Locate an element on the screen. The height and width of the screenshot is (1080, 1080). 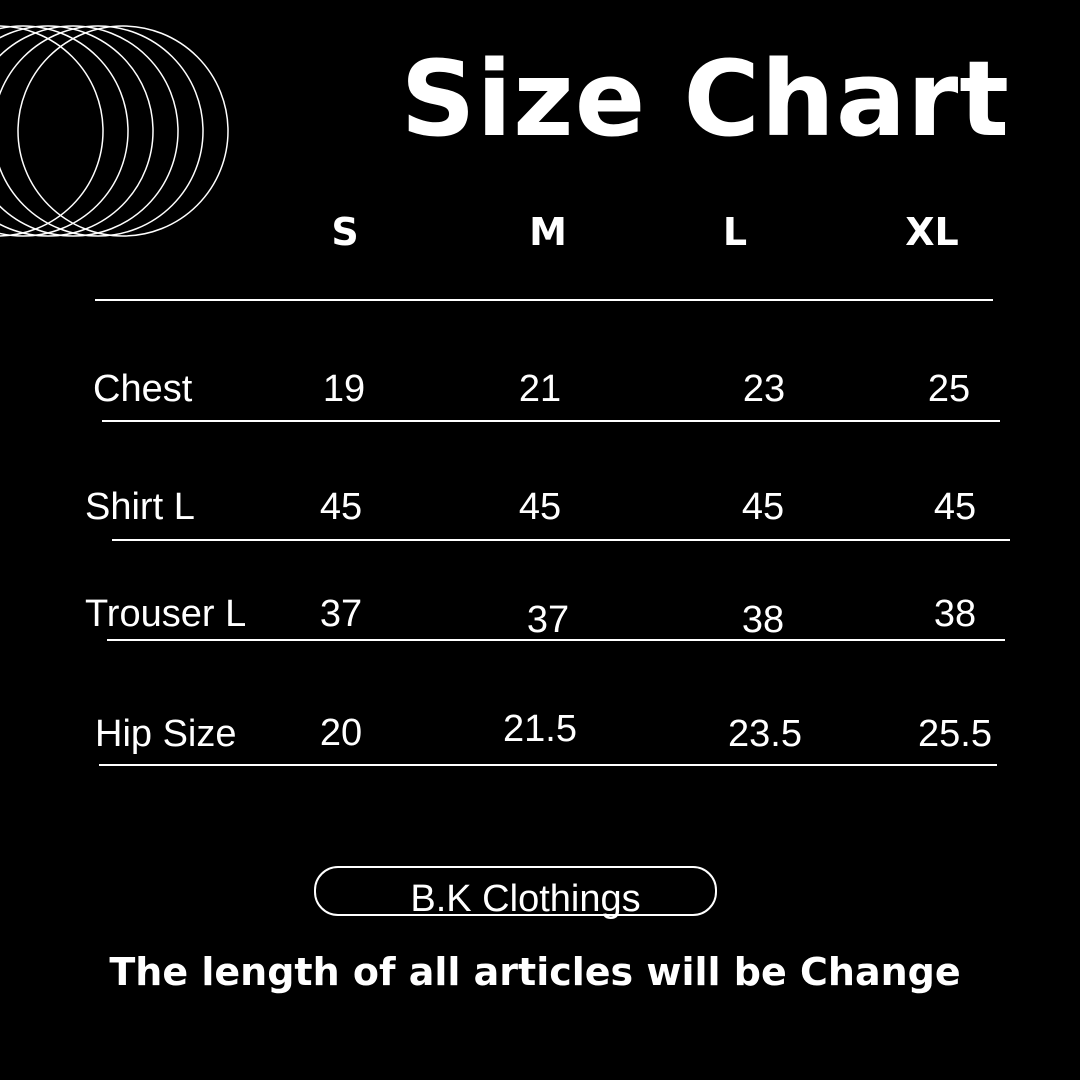
header-divider is located at coordinates (544, 300).